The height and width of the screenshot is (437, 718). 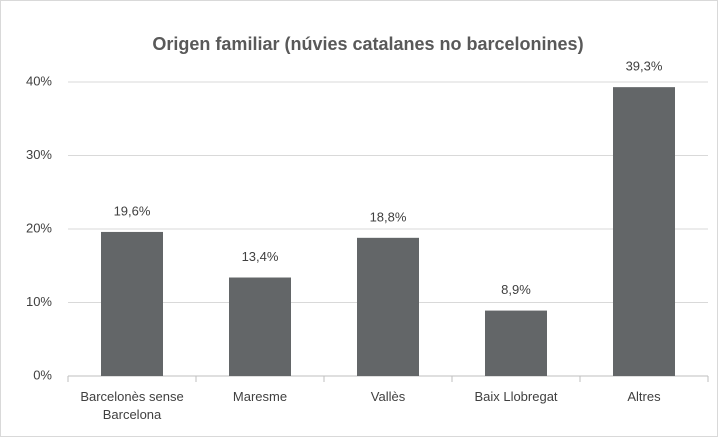 What do you see at coordinates (260, 396) in the screenshot?
I see `x-tick-label: Maresme` at bounding box center [260, 396].